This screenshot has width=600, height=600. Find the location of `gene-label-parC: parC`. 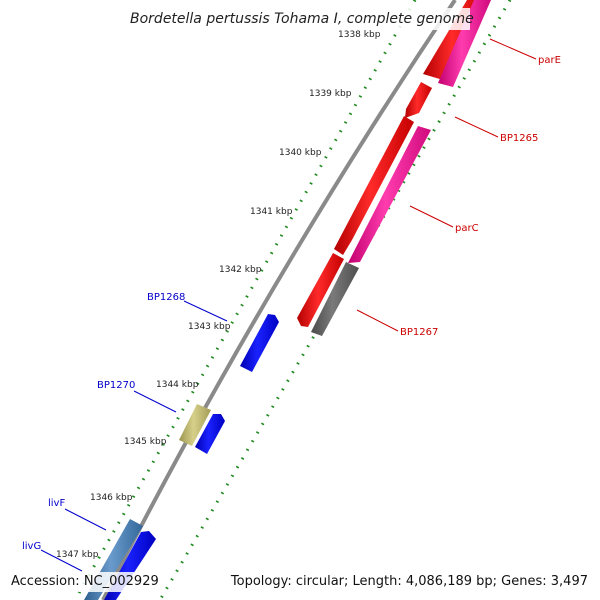

gene-label-parC: parC is located at coordinates (467, 228).